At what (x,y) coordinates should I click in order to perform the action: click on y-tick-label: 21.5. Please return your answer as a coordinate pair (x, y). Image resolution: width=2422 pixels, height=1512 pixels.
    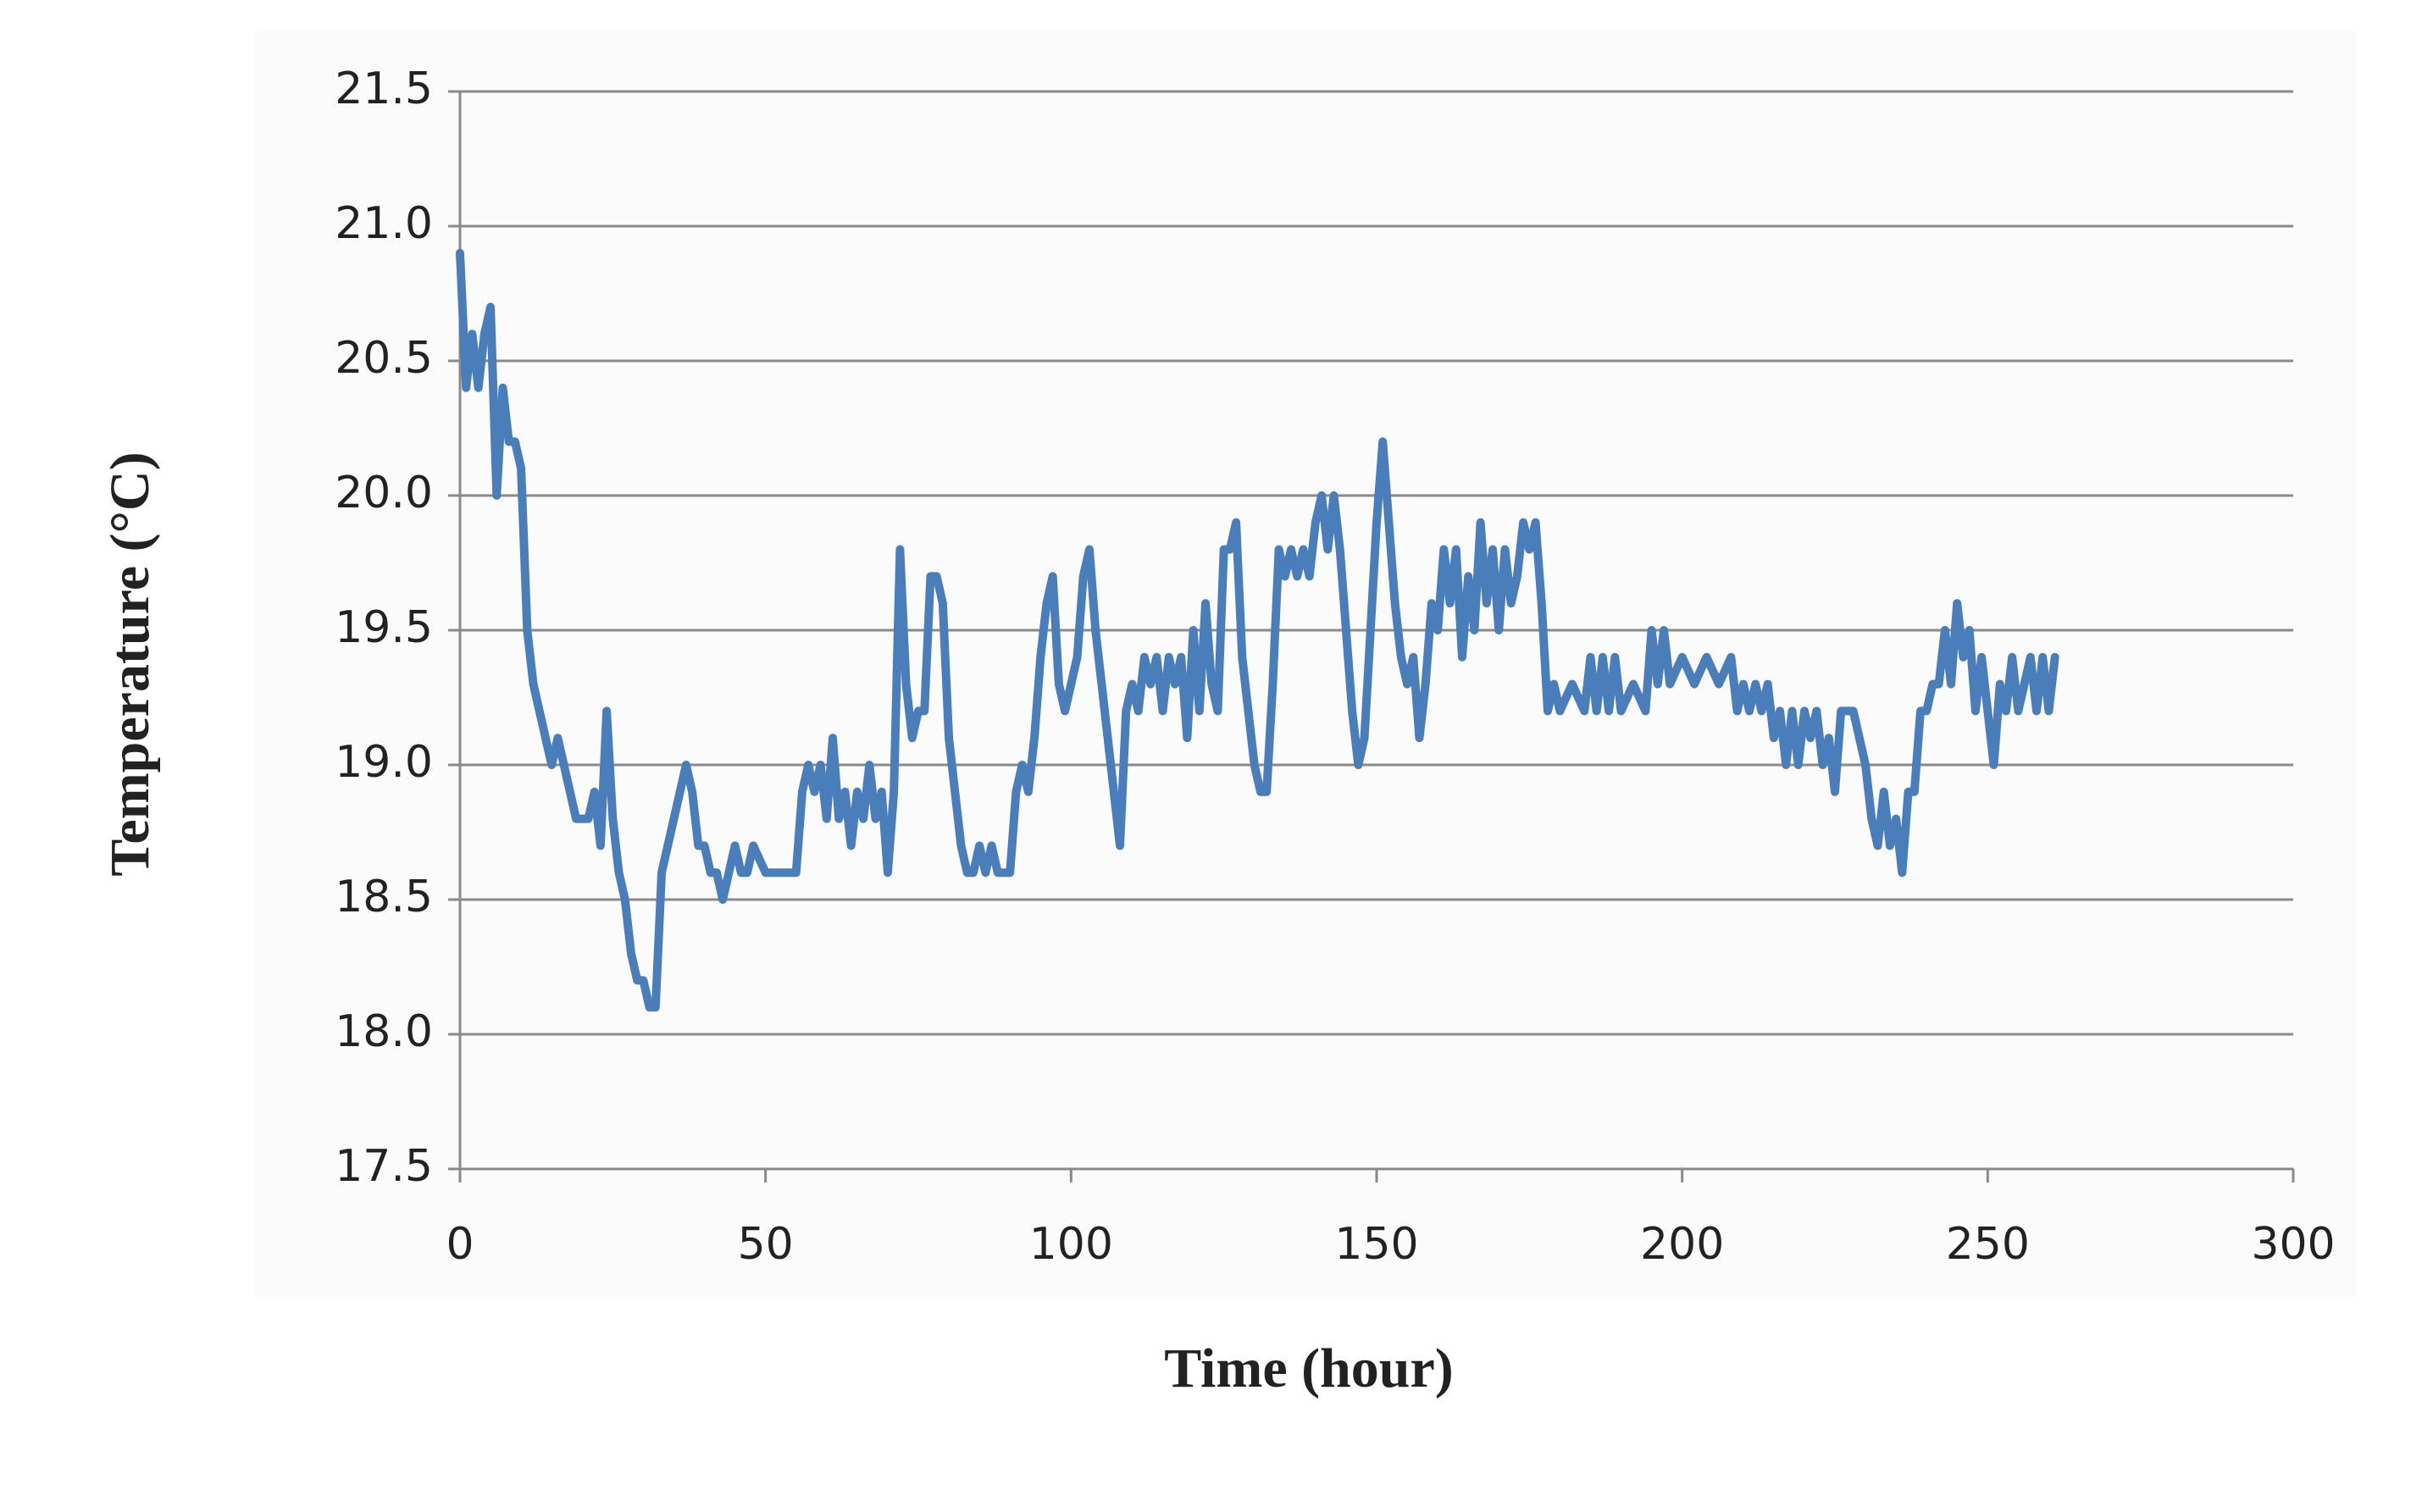
    Looking at the image, I should click on (384, 89).